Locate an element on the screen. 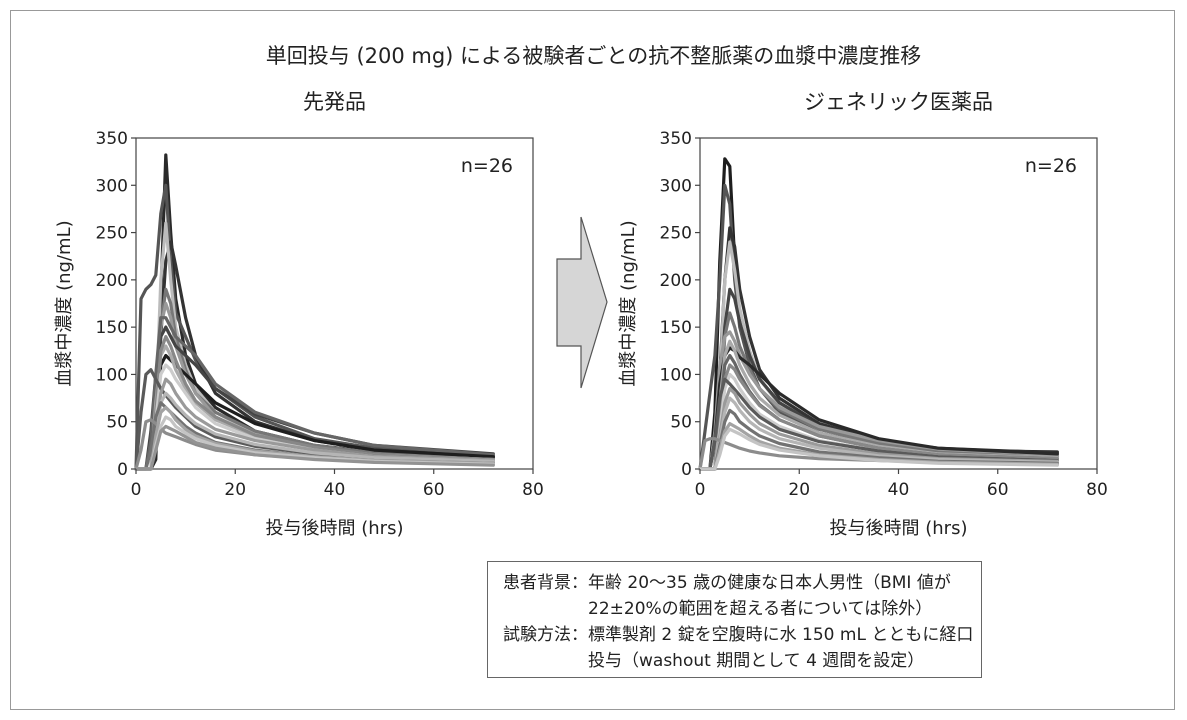  note-label: 患者背景： is located at coordinates (545, 583).